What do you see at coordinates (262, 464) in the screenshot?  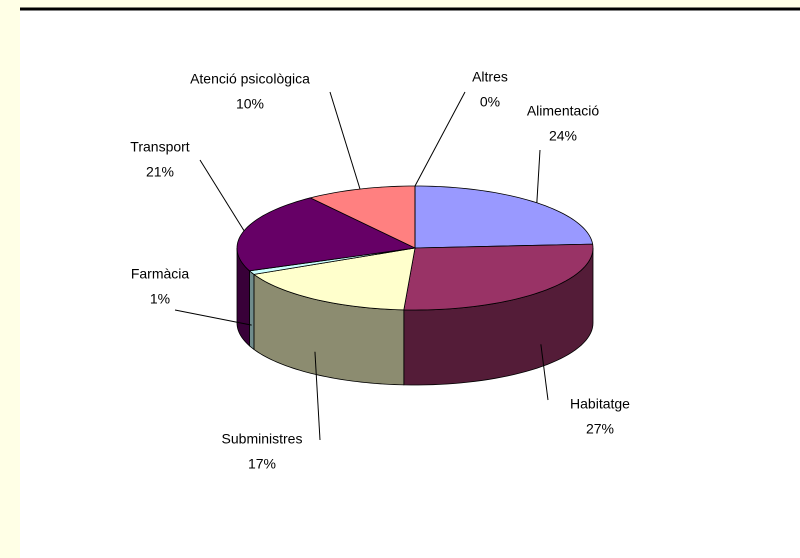 I see `value-label: 17%` at bounding box center [262, 464].